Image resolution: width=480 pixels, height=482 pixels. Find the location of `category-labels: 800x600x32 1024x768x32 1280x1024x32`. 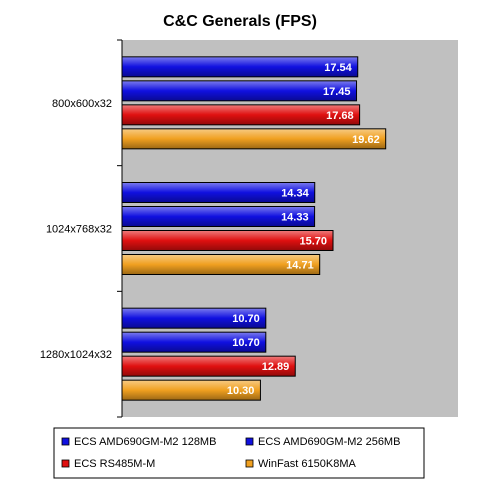

category-labels: 800x600x32 1024x768x32 1280x1024x32 is located at coordinates (76, 229).